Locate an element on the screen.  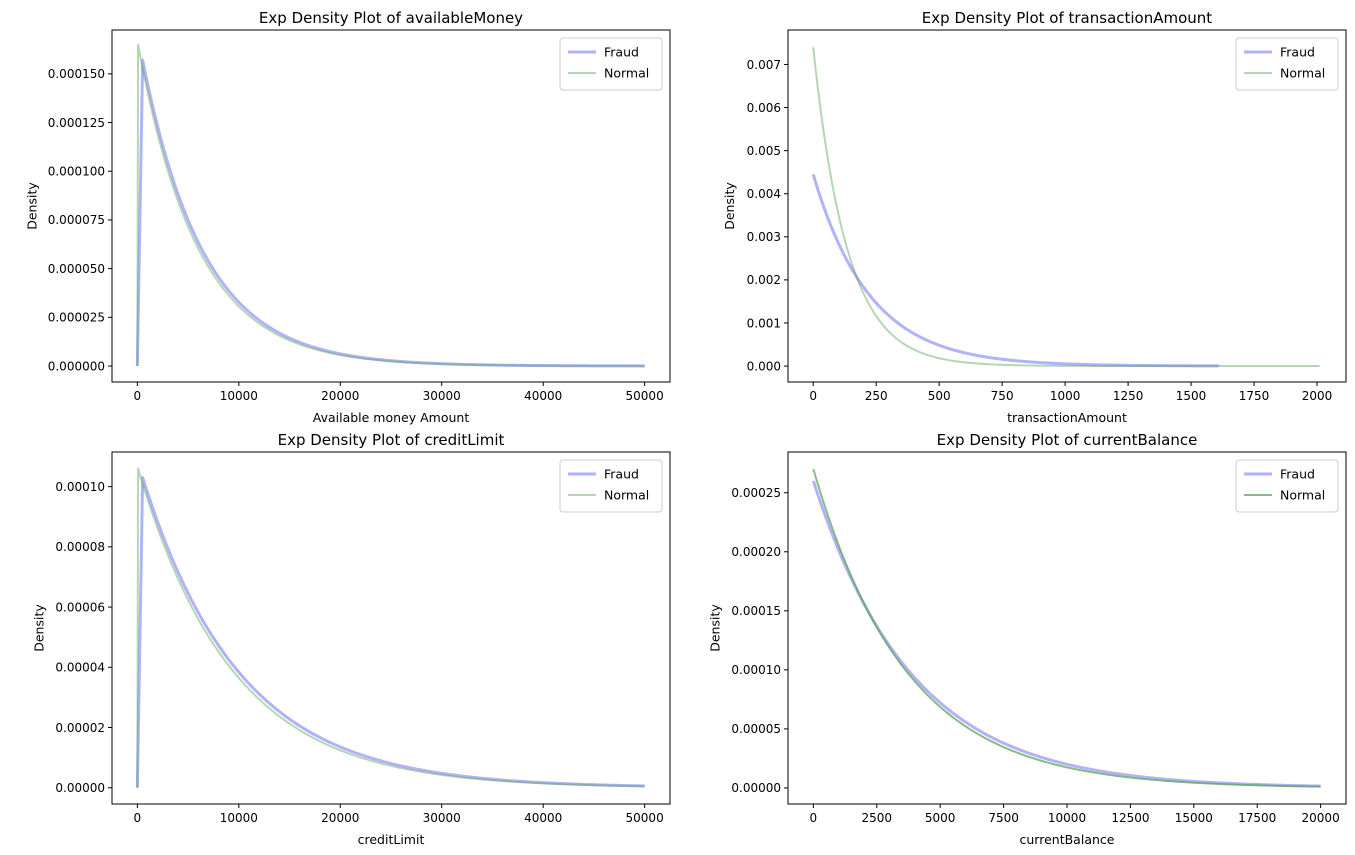
x-tick-label: 7500 is located at coordinates (1003, 818).